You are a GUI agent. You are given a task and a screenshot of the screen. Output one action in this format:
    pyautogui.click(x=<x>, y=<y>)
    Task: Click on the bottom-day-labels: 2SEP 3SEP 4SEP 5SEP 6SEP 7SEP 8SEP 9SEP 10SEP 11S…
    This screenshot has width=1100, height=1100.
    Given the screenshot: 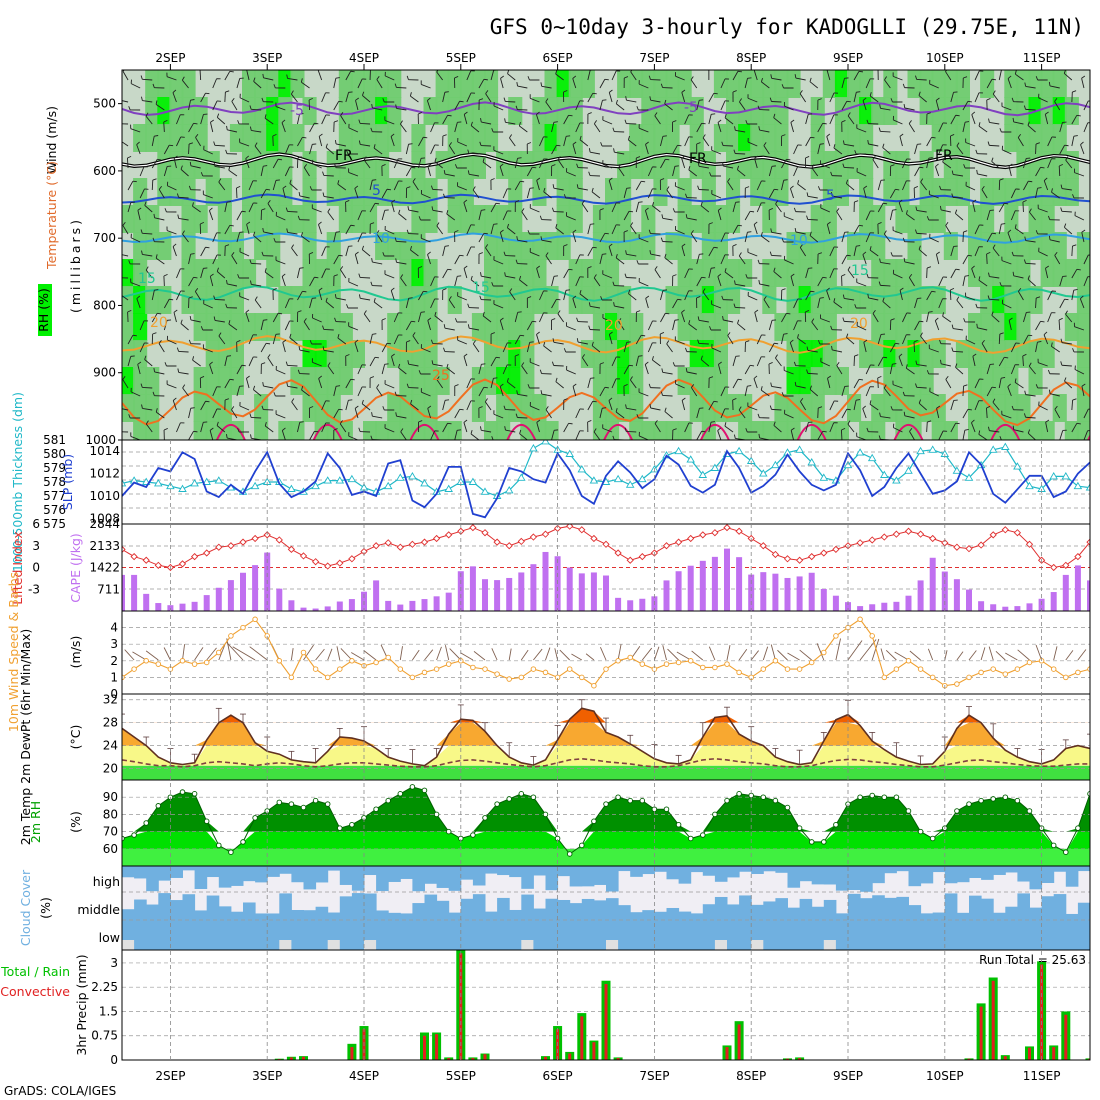 What is the action you would take?
    pyautogui.click(x=607, y=1076)
    